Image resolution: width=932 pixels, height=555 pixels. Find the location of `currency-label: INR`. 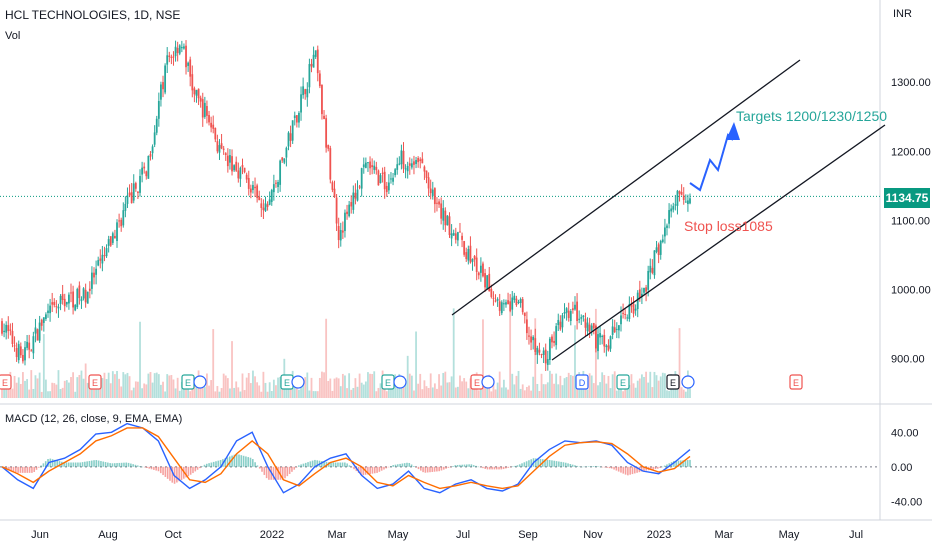

currency-label: INR is located at coordinates (902, 14).